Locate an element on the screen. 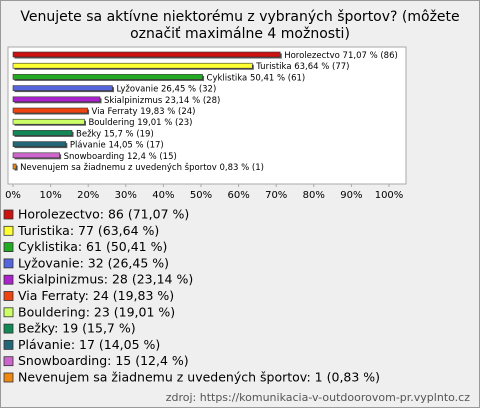 The width and height of the screenshot is (480, 408). value-label: 15,7 % (19) is located at coordinates (129, 134).